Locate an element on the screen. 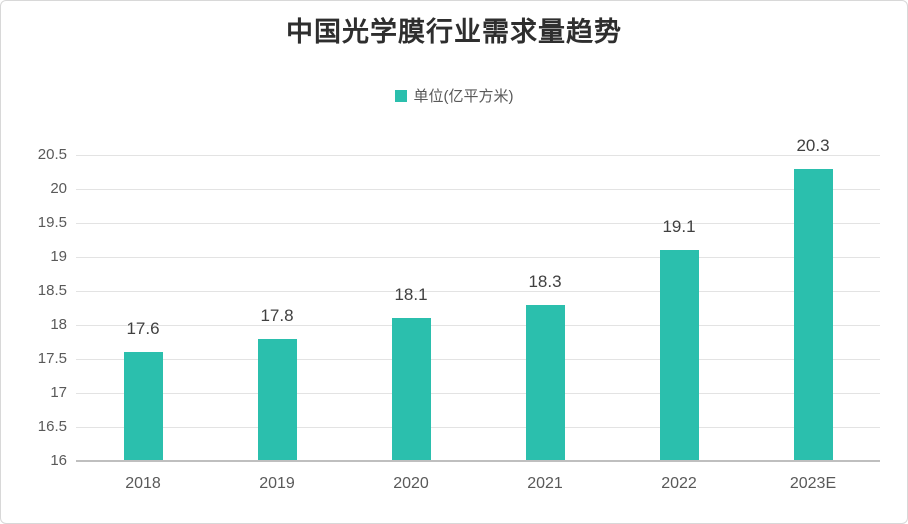 Image resolution: width=908 pixels, height=524 pixels. y-axis-tick-label: 19 is located at coordinates (58, 256).